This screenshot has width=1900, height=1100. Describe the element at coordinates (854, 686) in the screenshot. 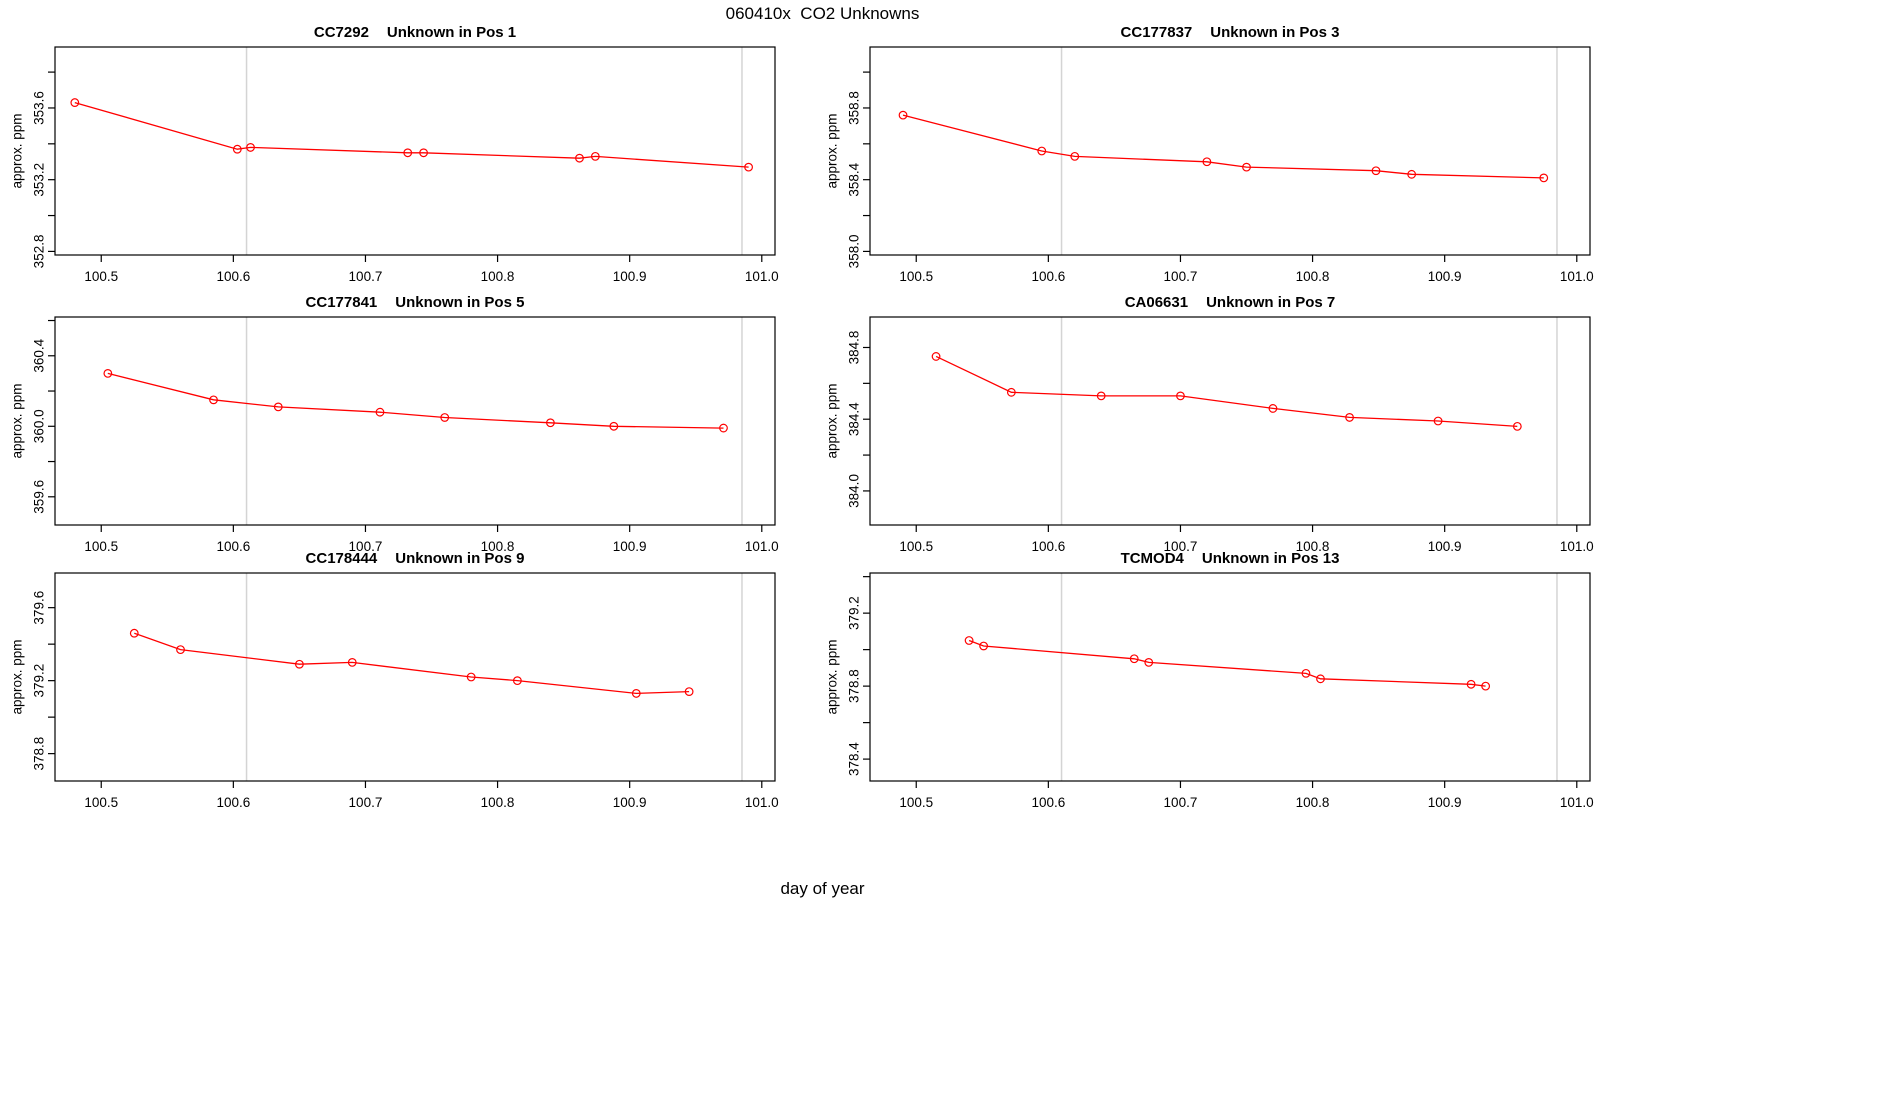

I see `y-tick-label: 378.8` at that location.